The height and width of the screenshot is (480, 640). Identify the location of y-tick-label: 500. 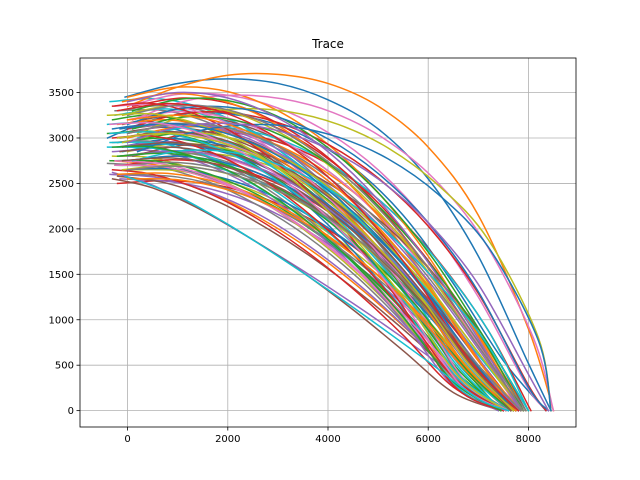
(64, 366).